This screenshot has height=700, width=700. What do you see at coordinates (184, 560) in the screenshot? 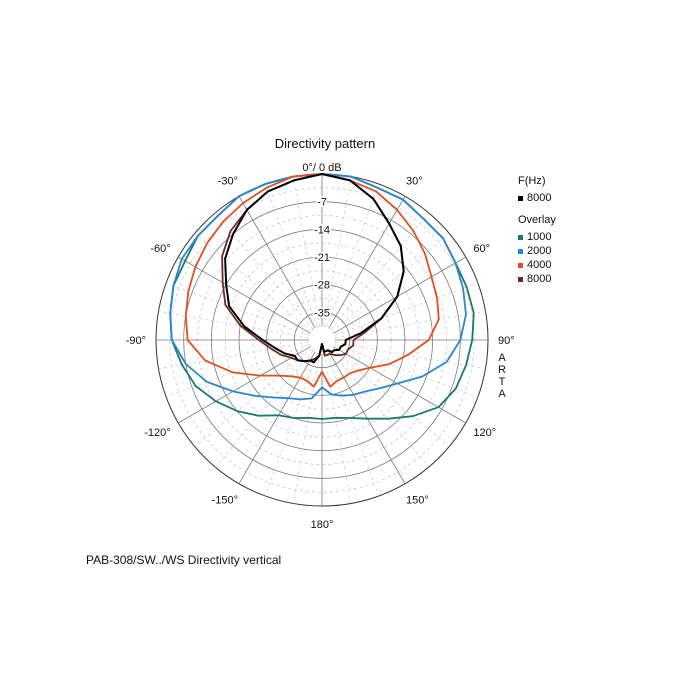
I see `chart-caption: PAB-308/SW../WS Directivity vertical` at bounding box center [184, 560].